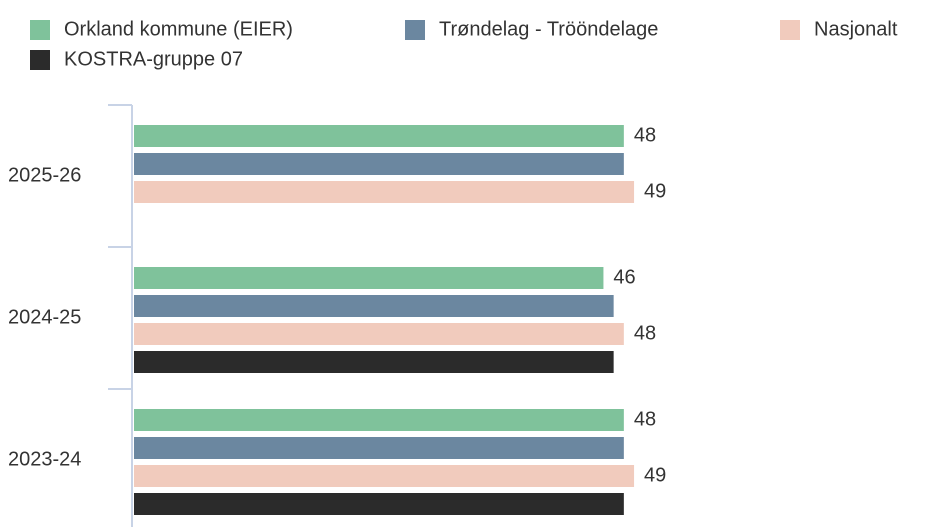 The height and width of the screenshot is (532, 932). Describe the element at coordinates (856, 29) in the screenshot. I see `legend-label: Nasjonalt` at that location.